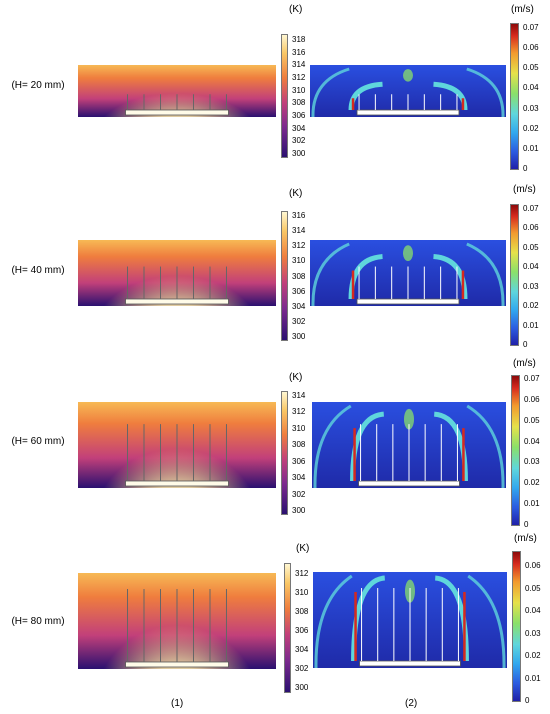 Image resolution: width=550 pixels, height=714 pixels. Describe the element at coordinates (299, 52) in the screenshot. I see `temp-tick-label: 316` at that location.